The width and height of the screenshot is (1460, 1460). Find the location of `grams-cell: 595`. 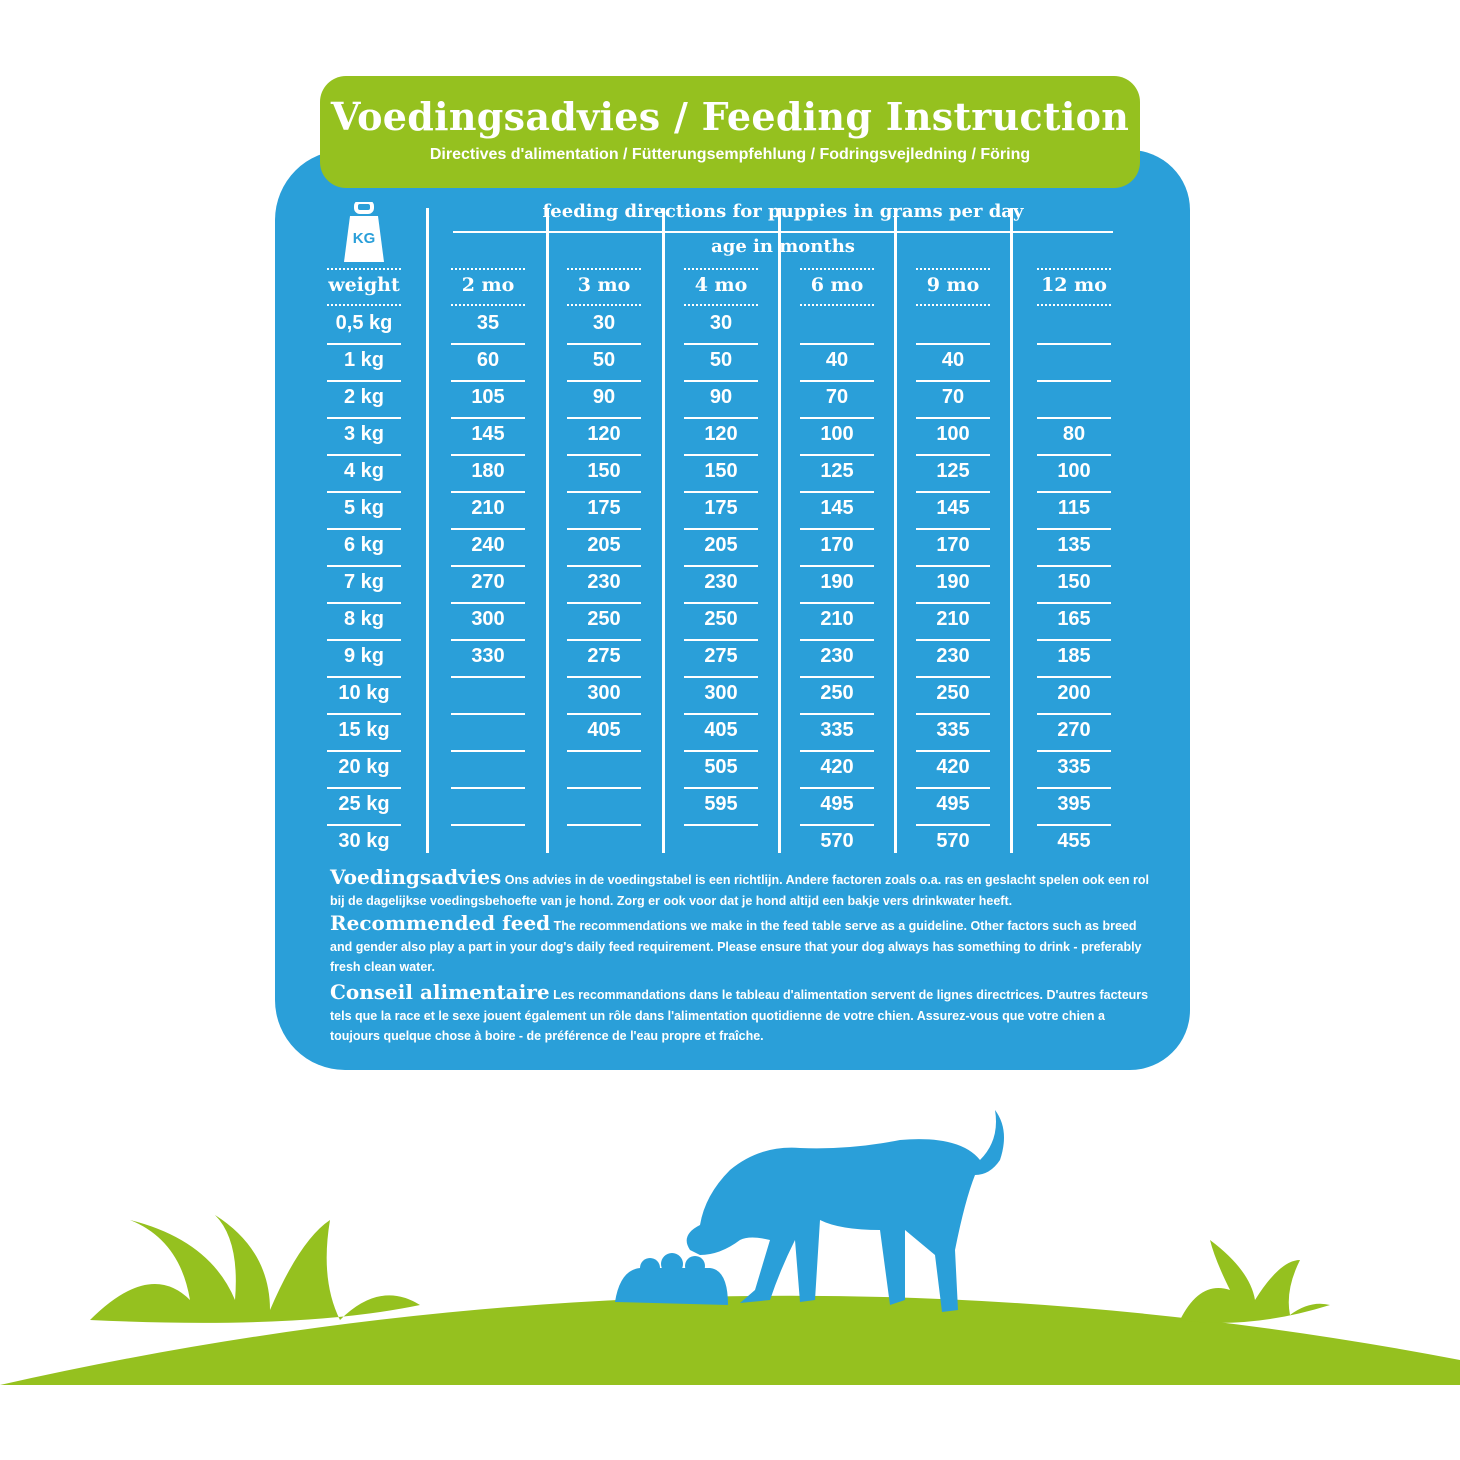

grams-cell: 595 is located at coordinates (721, 807).